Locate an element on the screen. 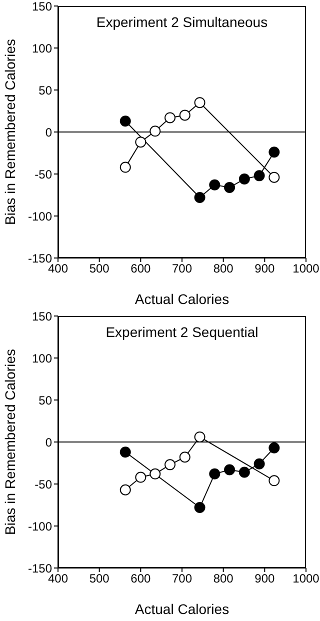 This screenshot has width=320, height=621. text: Experiment 2 Sequential is located at coordinates (182, 332).